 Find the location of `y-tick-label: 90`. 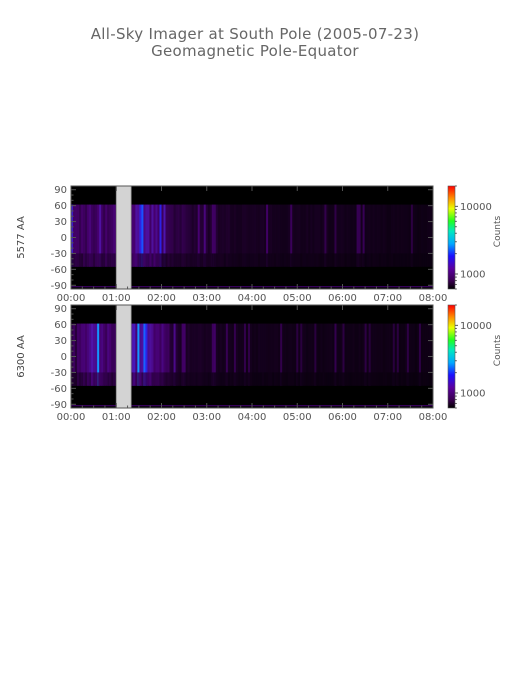

y-tick-label: 90 is located at coordinates (60, 190).